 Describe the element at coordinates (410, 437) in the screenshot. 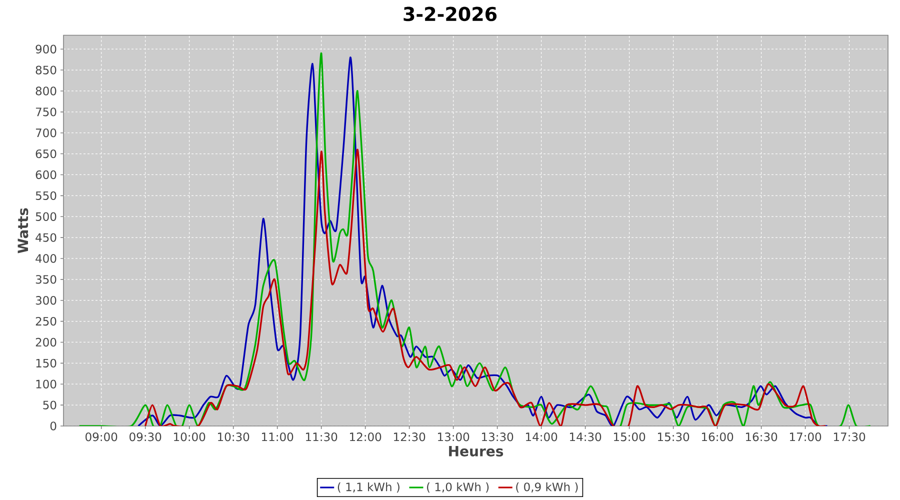

I see `x-tick-label: 12:30` at that location.